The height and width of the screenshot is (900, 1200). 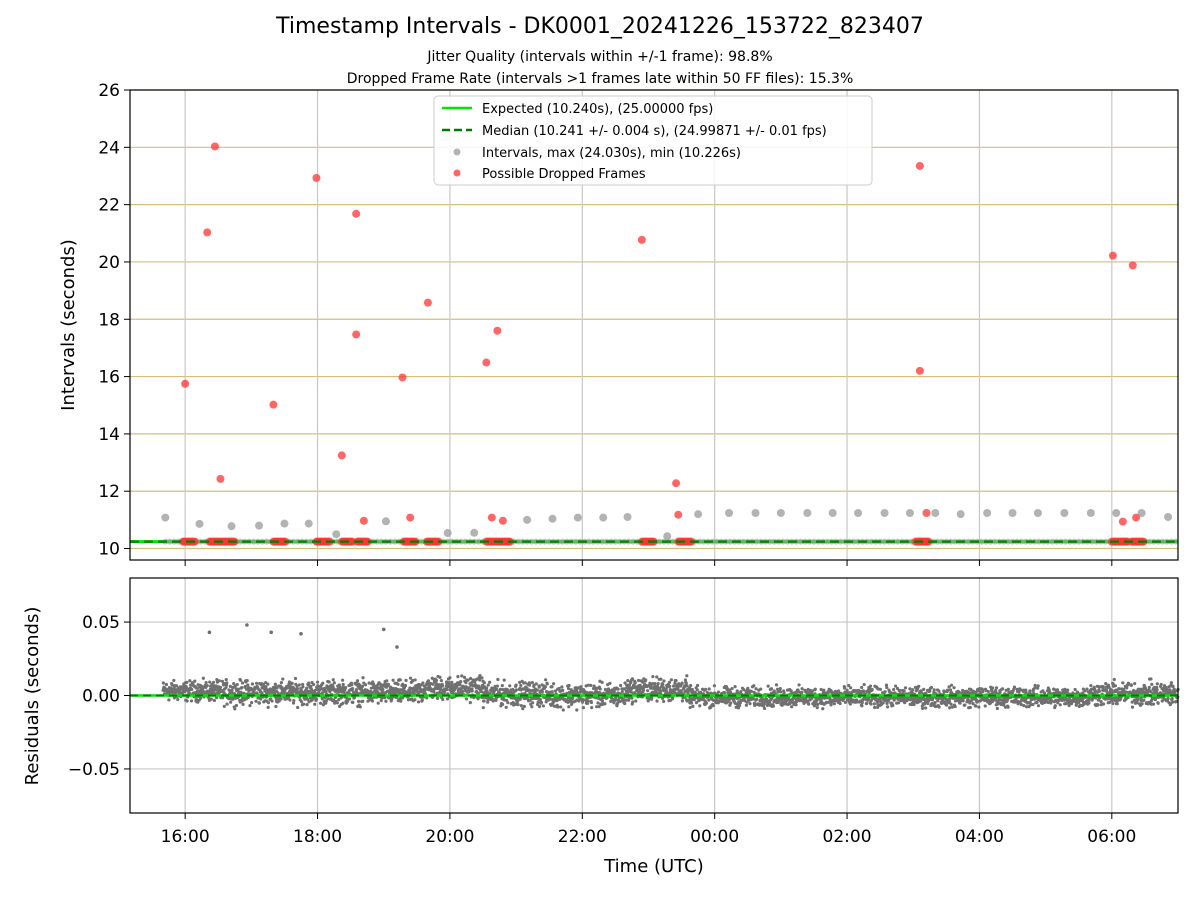 I want to click on x-tick-label: 18:00, so click(x=317, y=837).